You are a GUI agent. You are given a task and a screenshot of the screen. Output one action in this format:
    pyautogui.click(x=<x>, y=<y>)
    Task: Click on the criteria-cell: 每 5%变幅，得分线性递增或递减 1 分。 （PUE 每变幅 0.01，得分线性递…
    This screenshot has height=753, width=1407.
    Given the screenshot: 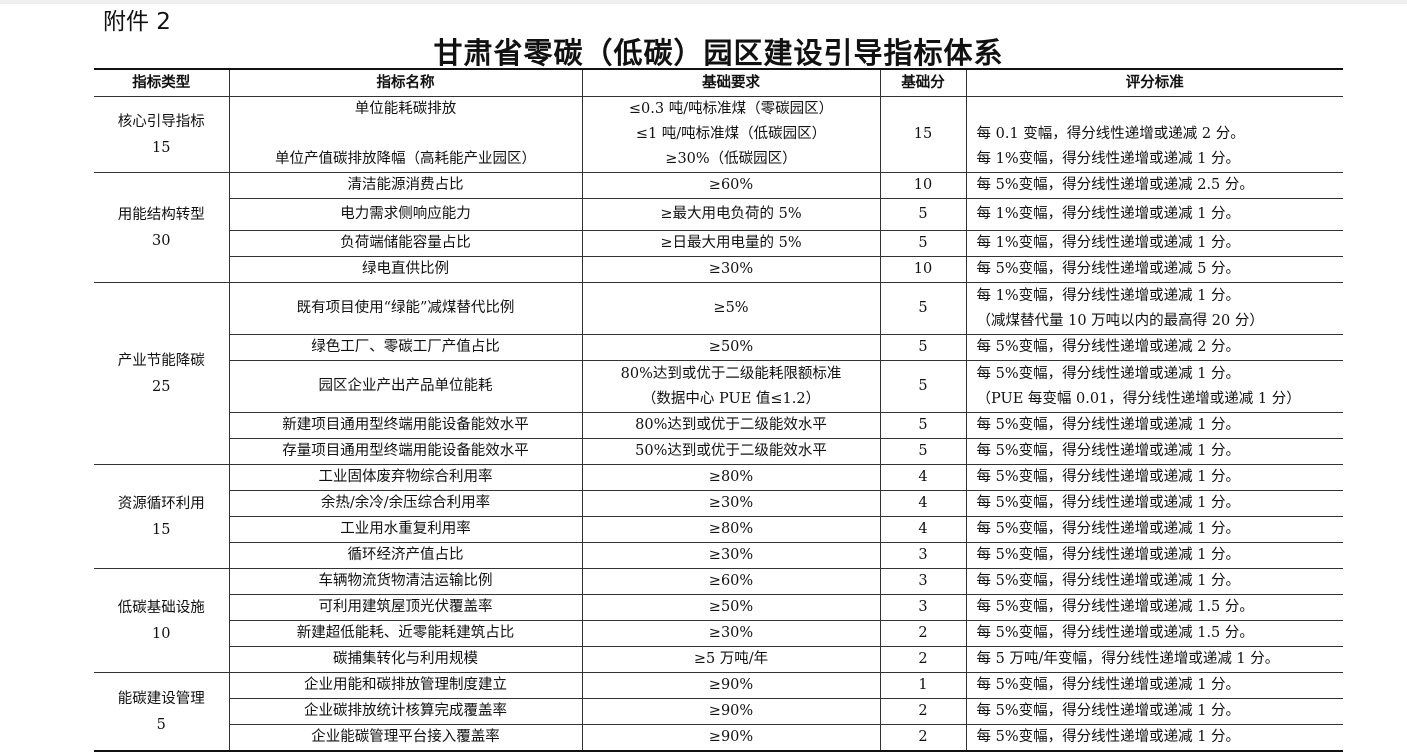 What is the action you would take?
    pyautogui.click(x=1154, y=386)
    